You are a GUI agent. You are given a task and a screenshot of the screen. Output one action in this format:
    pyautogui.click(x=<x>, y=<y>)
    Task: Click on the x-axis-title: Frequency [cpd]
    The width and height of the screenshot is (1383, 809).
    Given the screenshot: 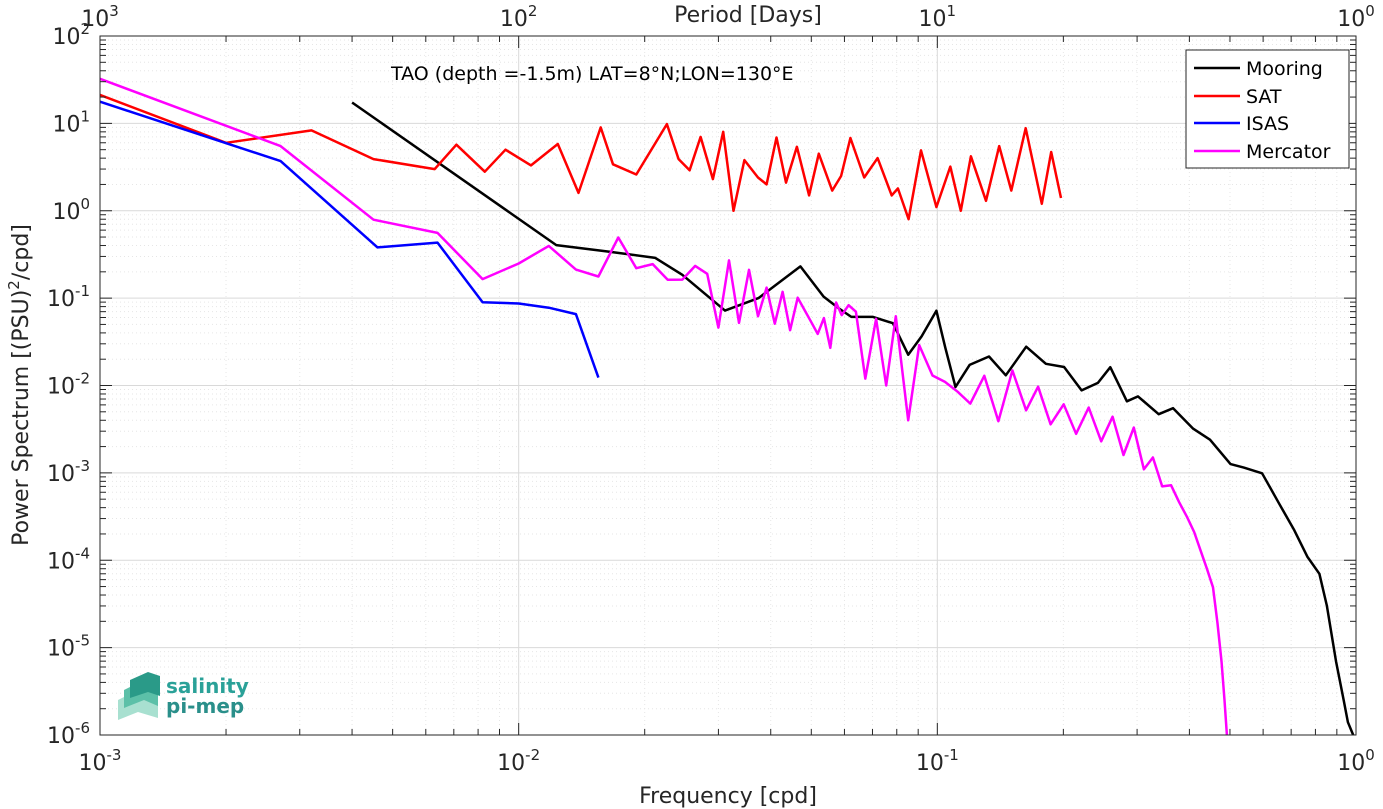 What is the action you would take?
    pyautogui.click(x=728, y=796)
    